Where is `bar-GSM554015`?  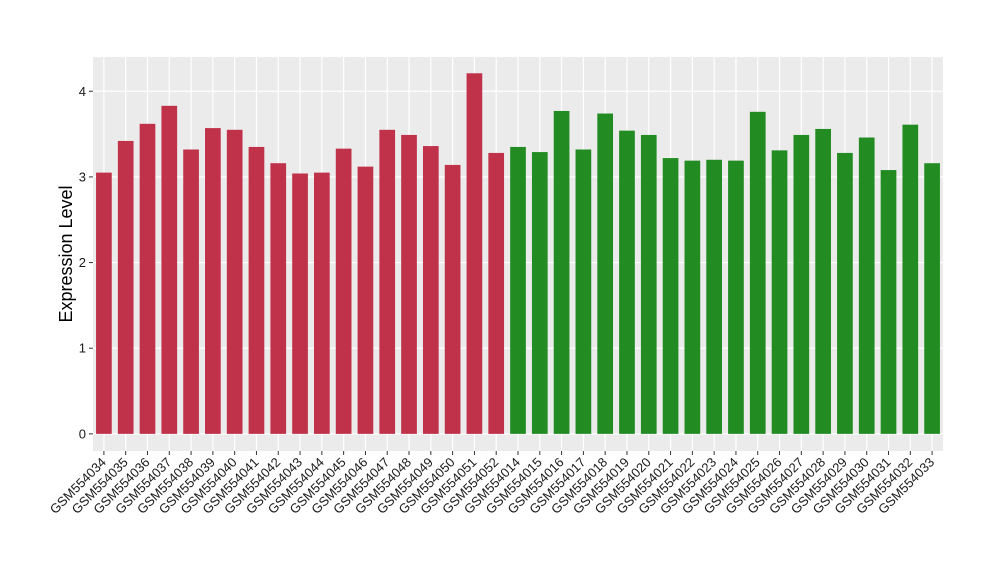 bar-GSM554015 is located at coordinates (539, 293).